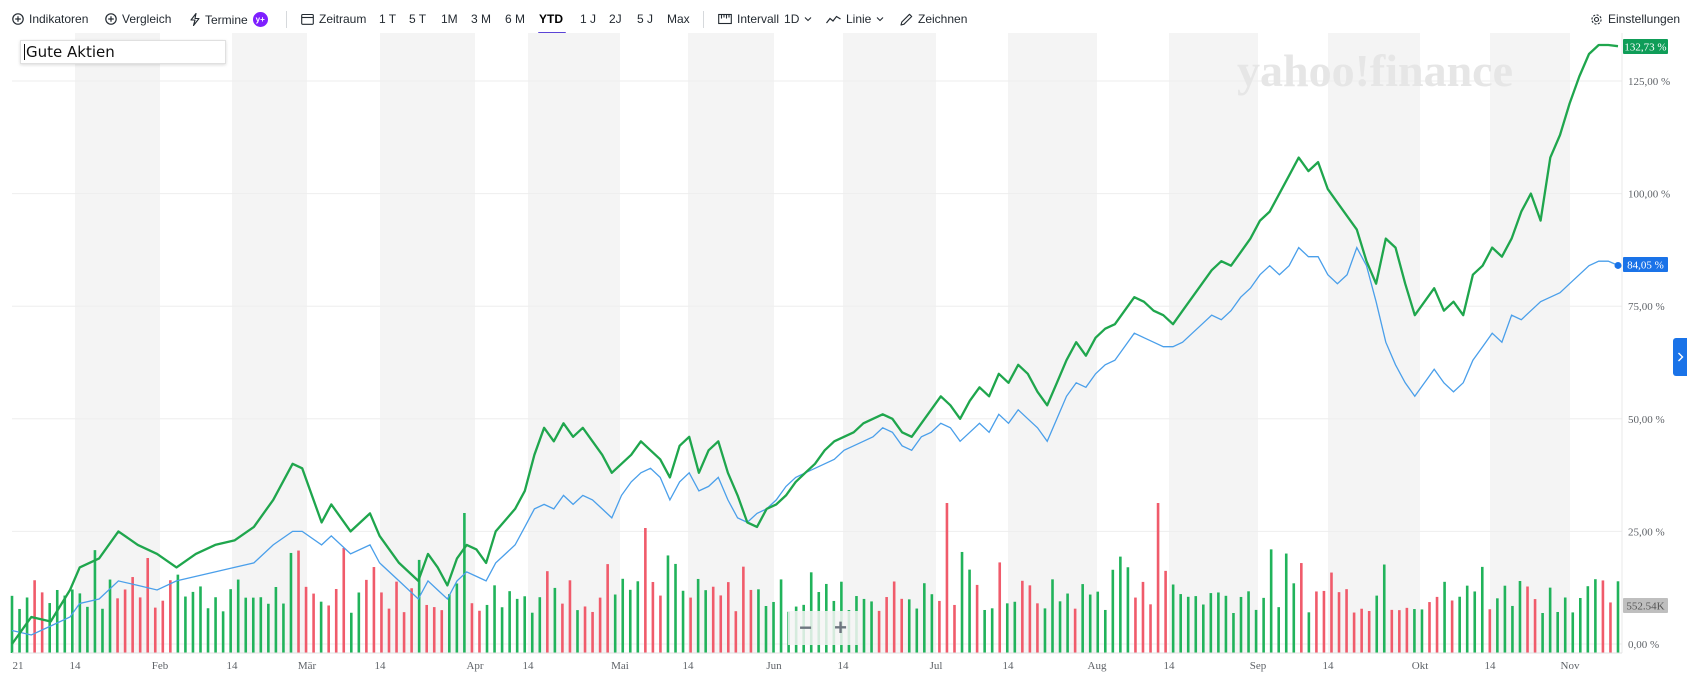  Describe the element at coordinates (59, 19) in the screenshot. I see `indicators-label: Indikatoren` at that location.